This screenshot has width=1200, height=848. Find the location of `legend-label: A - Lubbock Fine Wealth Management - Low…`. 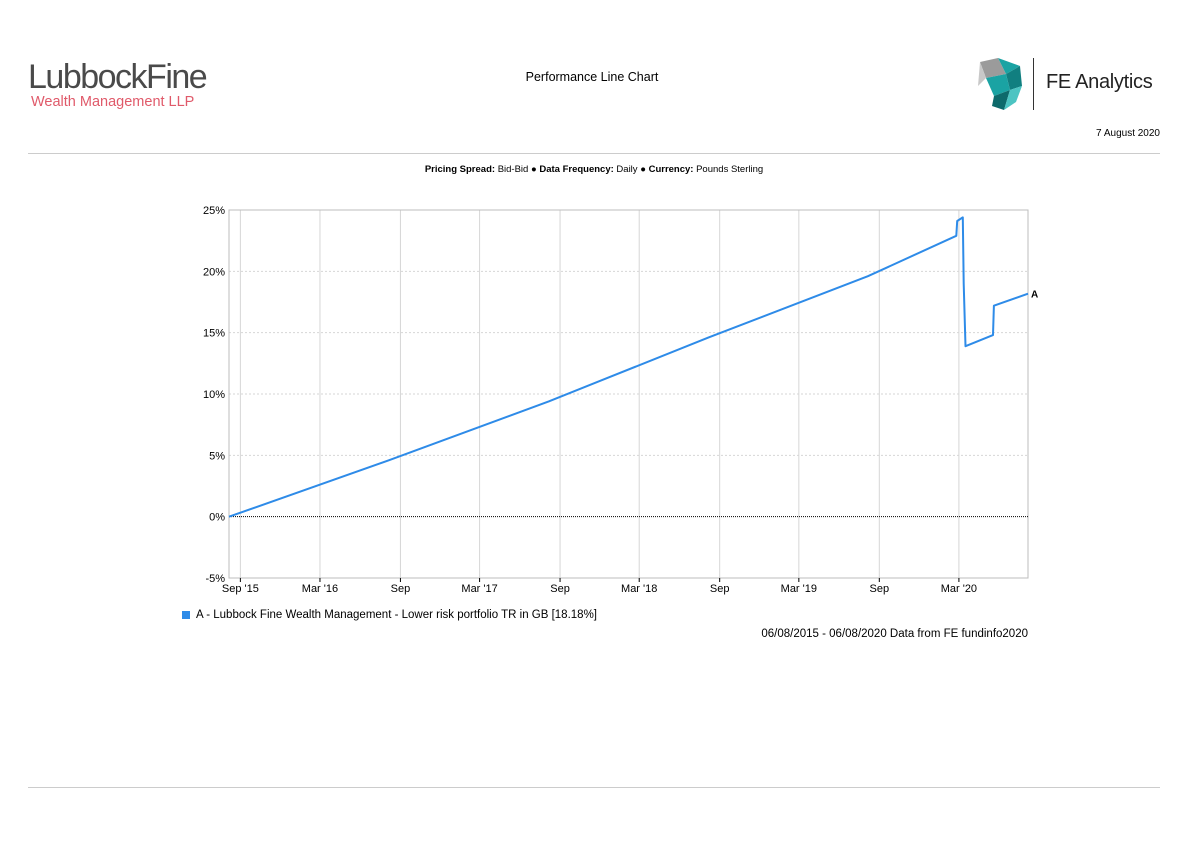

legend-label: A - Lubbock Fine Wealth Management - Low… is located at coordinates (396, 615).